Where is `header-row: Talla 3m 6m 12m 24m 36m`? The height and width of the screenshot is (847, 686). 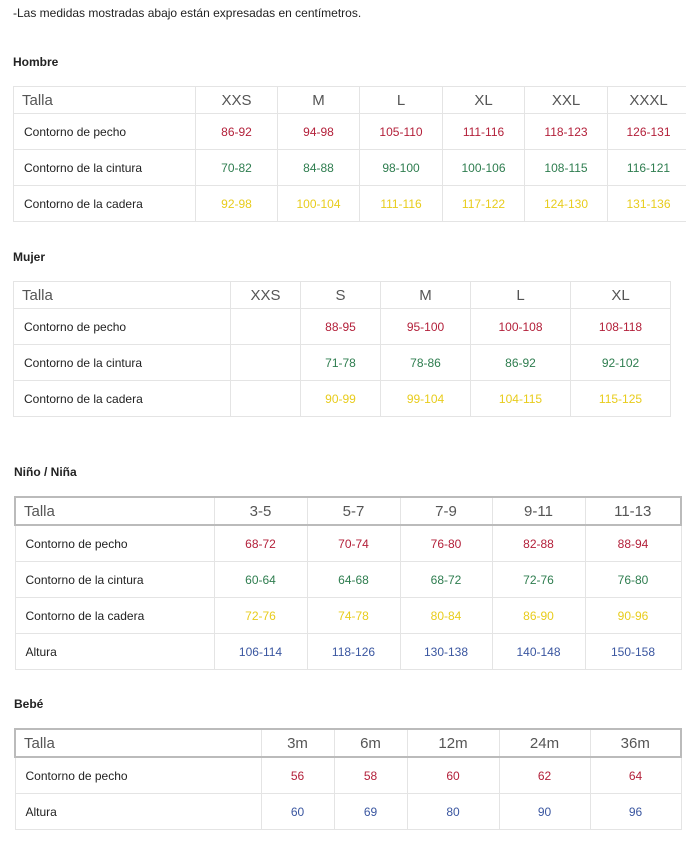
header-row: Talla 3m 6m 12m 24m 36m is located at coordinates (348, 743).